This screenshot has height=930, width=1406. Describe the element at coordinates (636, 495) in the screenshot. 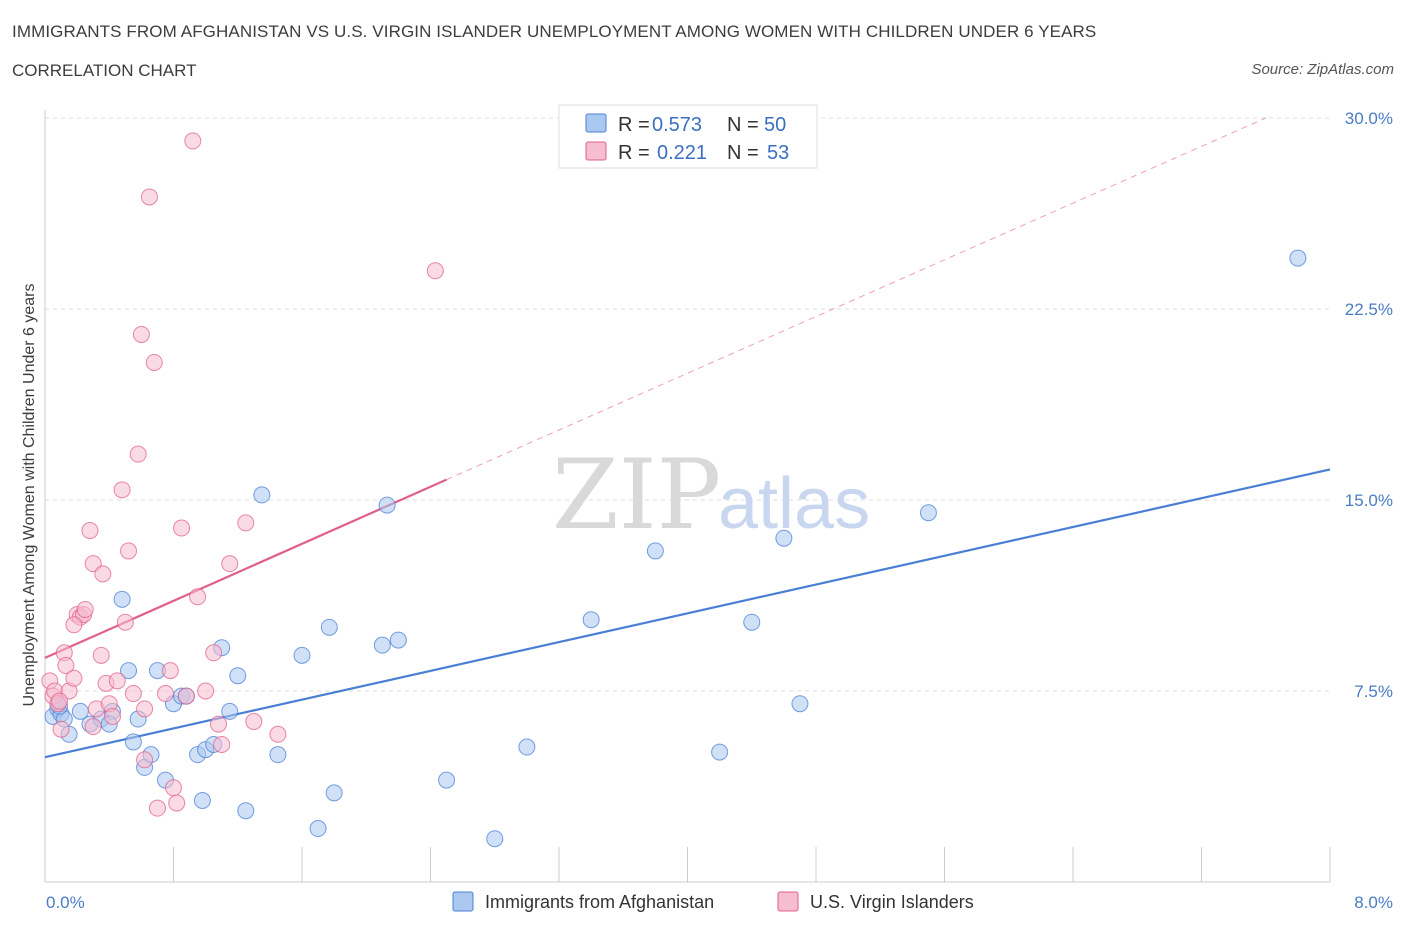

I see `watermark-zip: ZIP` at that location.